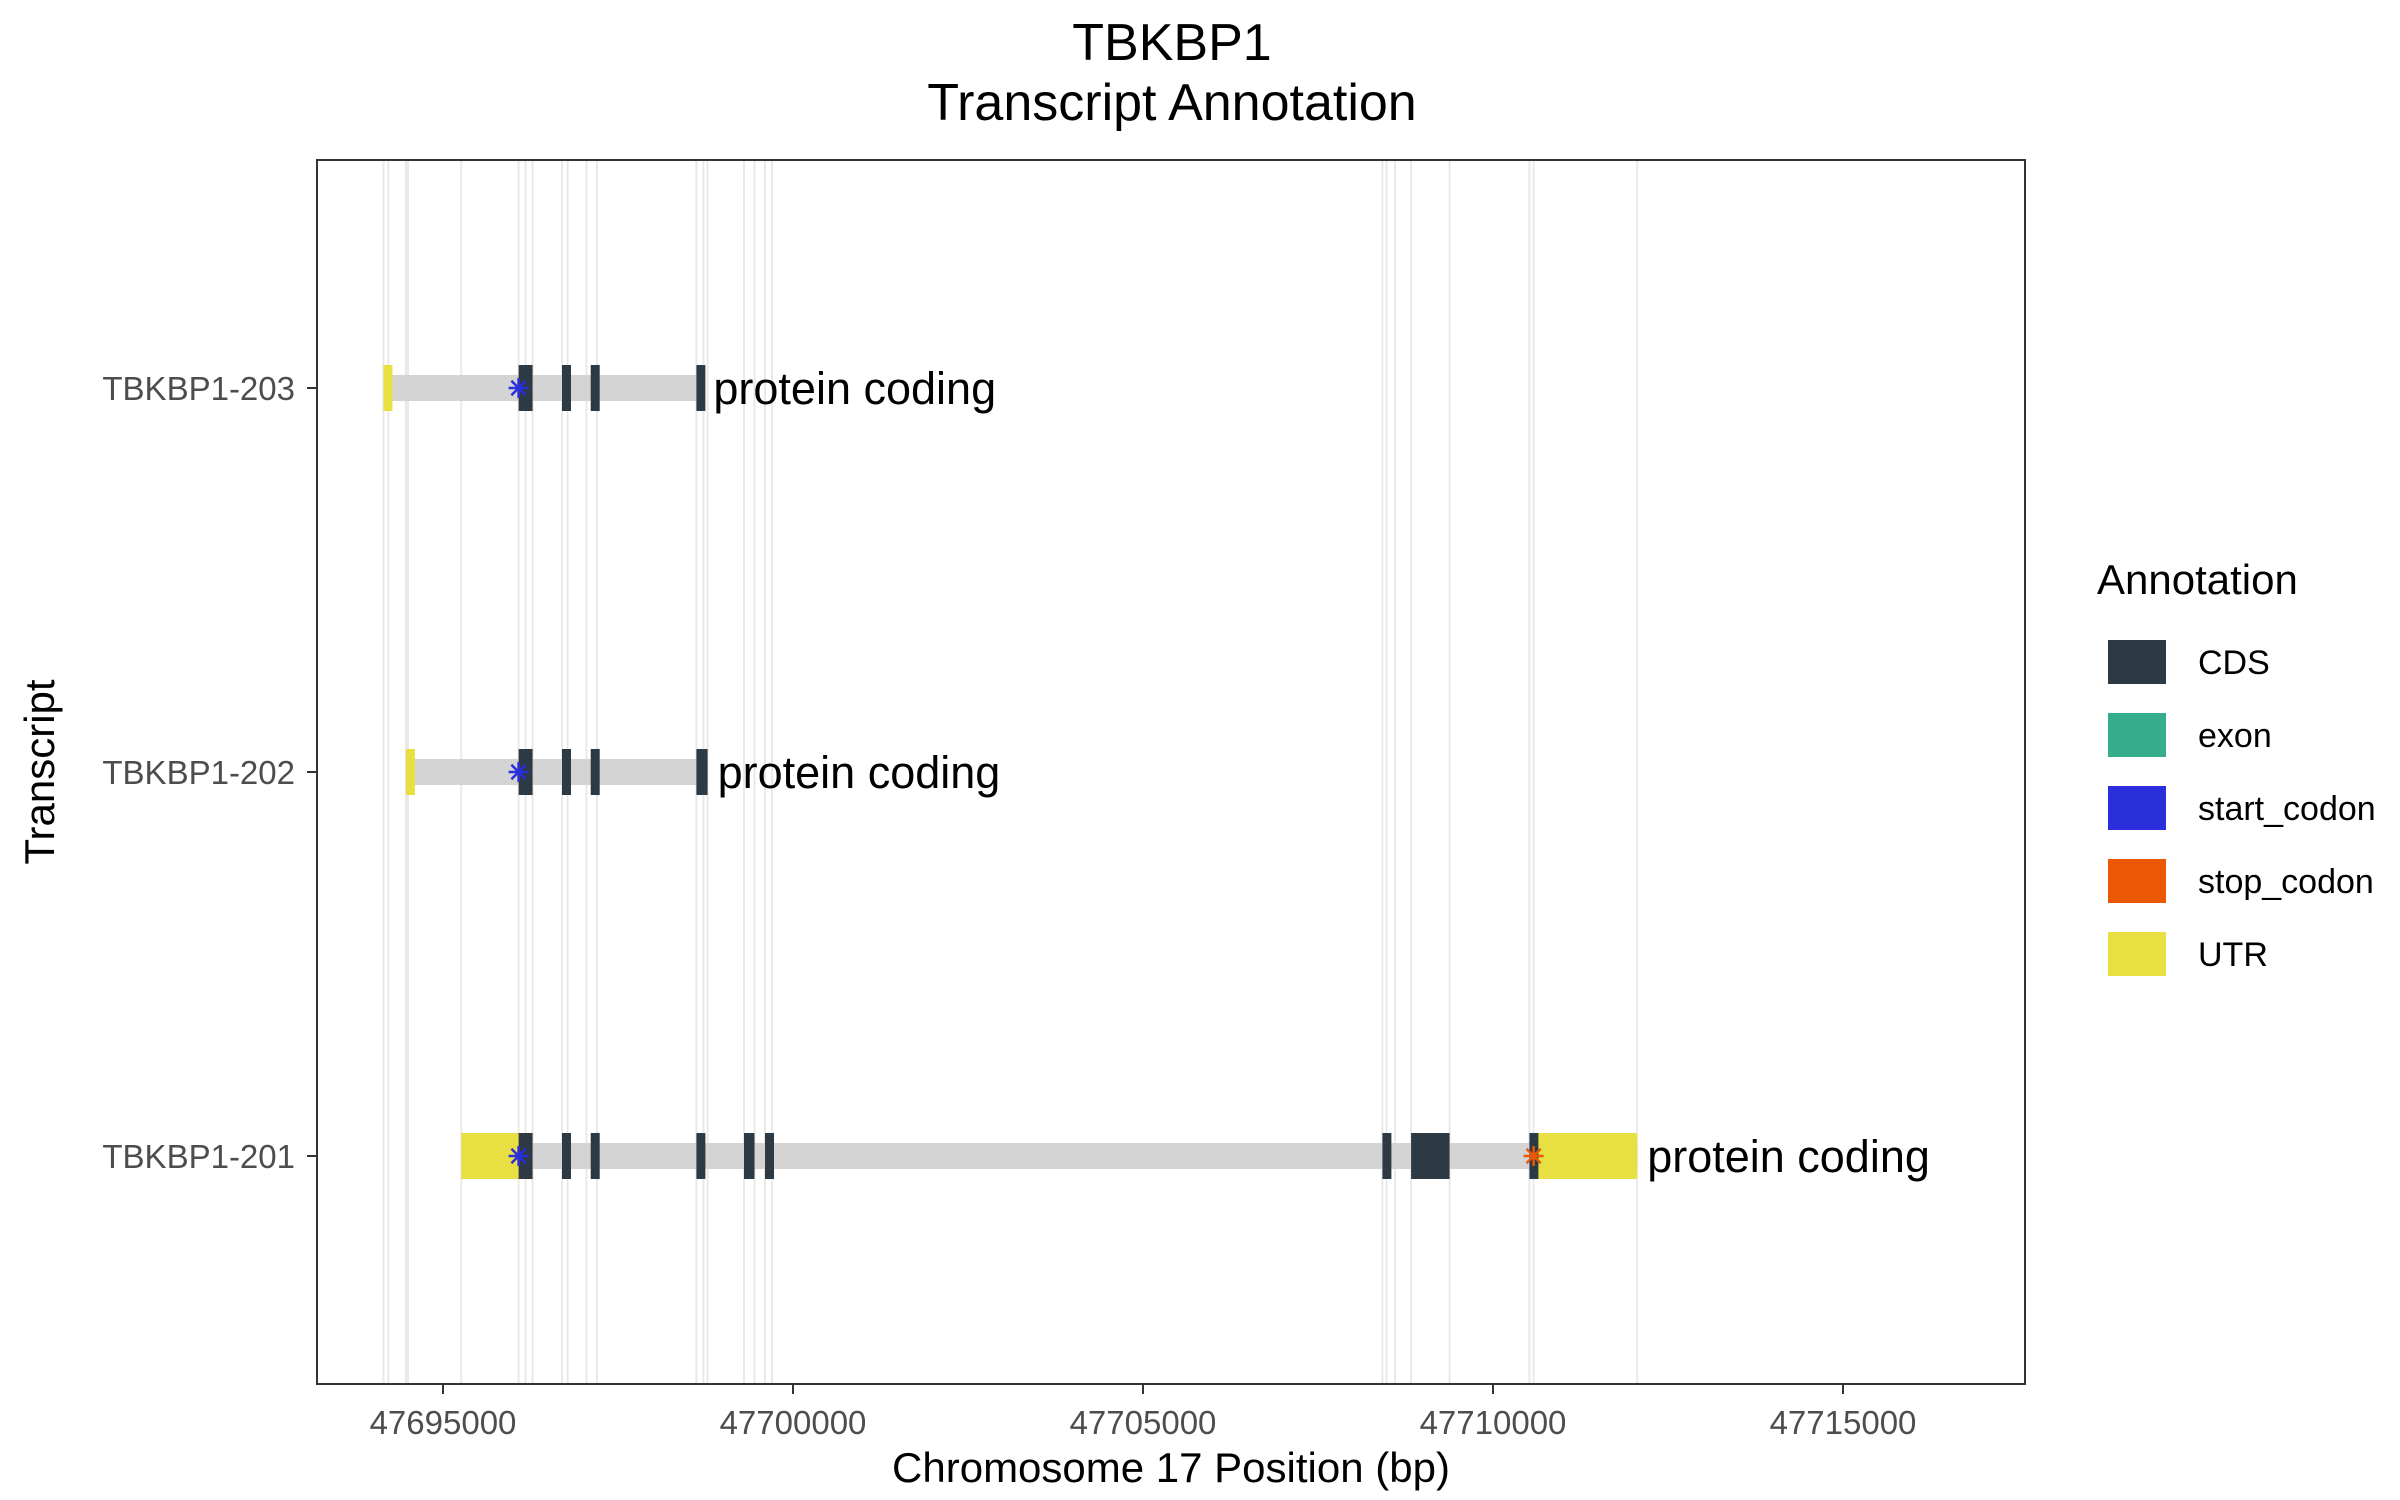 This screenshot has height=1500, width=2400. What do you see at coordinates (2234, 663) in the screenshot?
I see `legend-label: CDS` at bounding box center [2234, 663].